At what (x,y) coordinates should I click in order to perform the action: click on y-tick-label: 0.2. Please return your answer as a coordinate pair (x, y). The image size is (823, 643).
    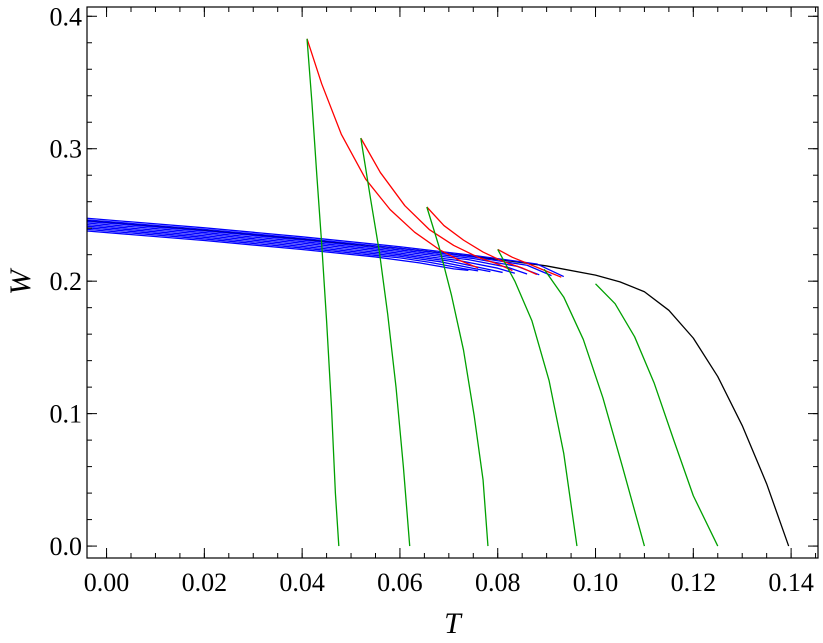
    Looking at the image, I should click on (66, 281).